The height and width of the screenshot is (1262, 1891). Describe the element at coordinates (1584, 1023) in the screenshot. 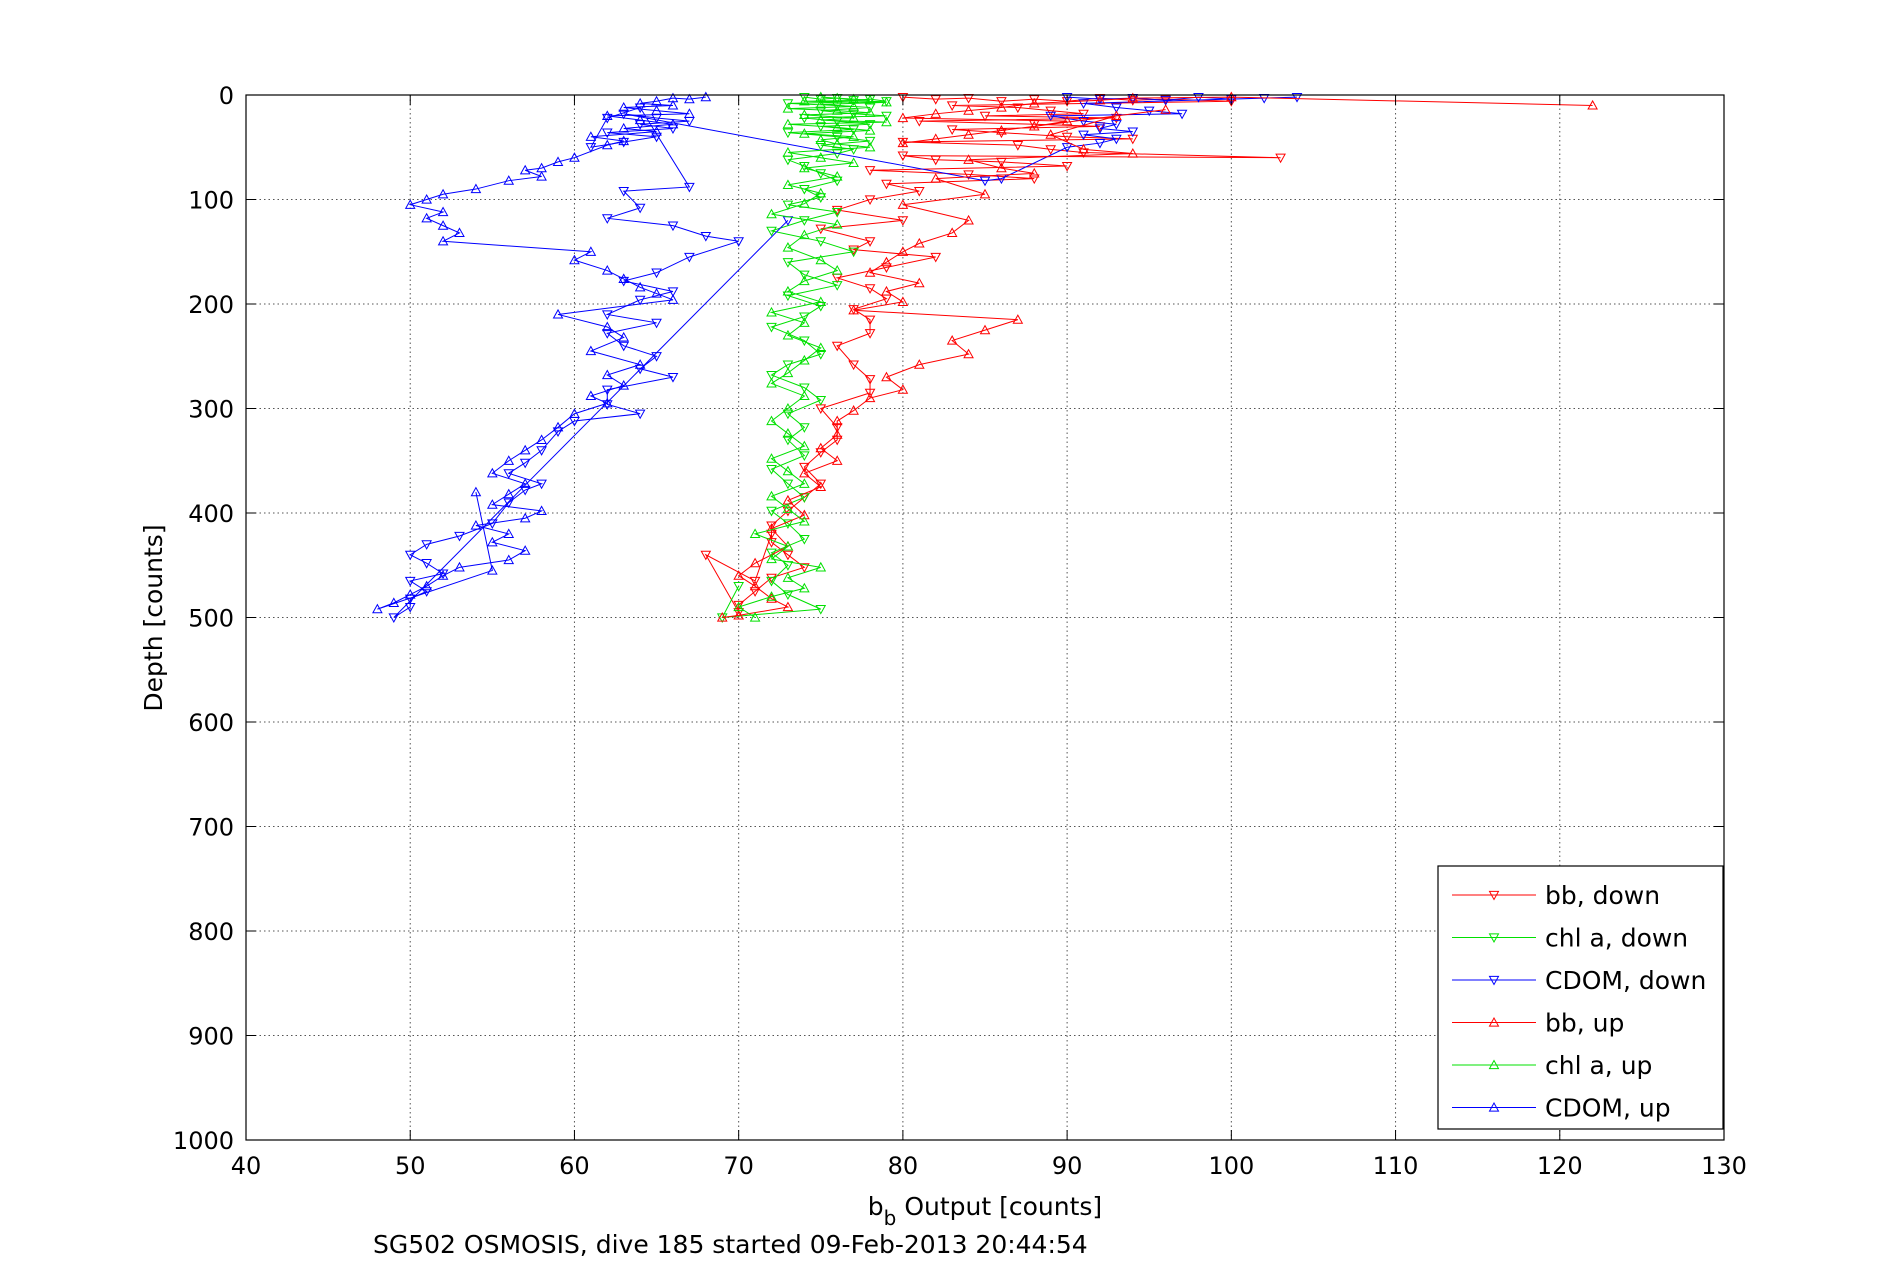

I see `legend-label: bb, up` at that location.